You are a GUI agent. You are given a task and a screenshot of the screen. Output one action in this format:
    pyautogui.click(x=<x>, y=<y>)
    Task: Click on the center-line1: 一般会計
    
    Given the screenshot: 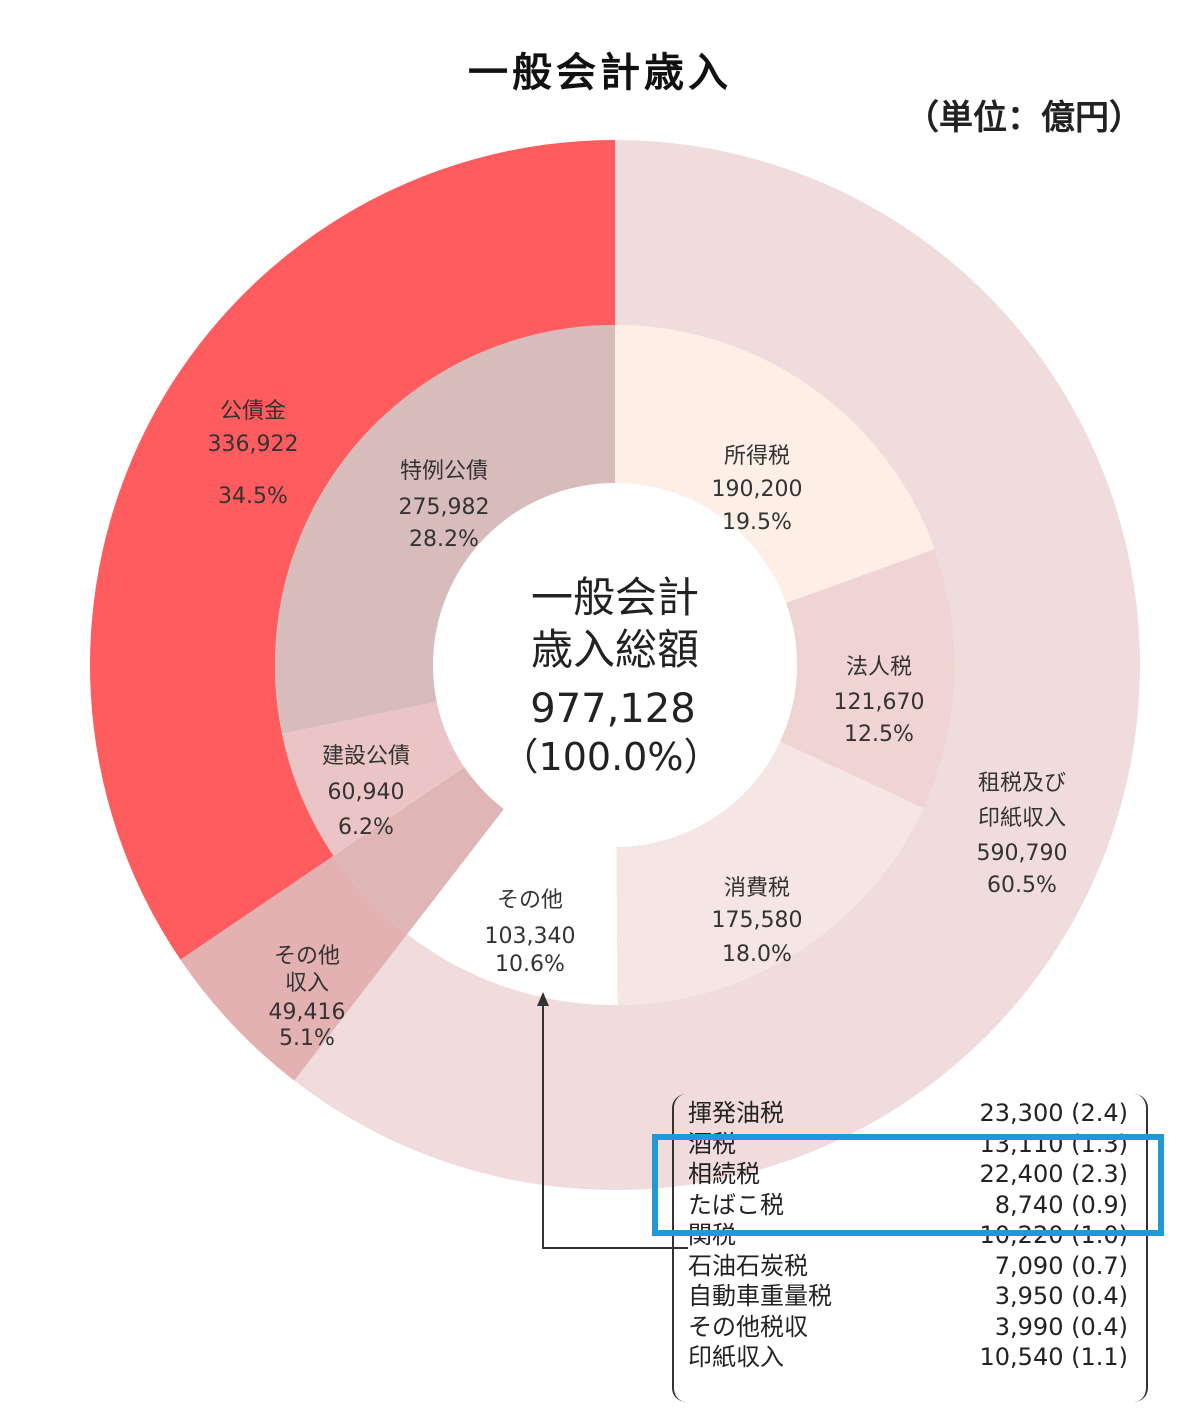 What is the action you would take?
    pyautogui.click(x=615, y=597)
    